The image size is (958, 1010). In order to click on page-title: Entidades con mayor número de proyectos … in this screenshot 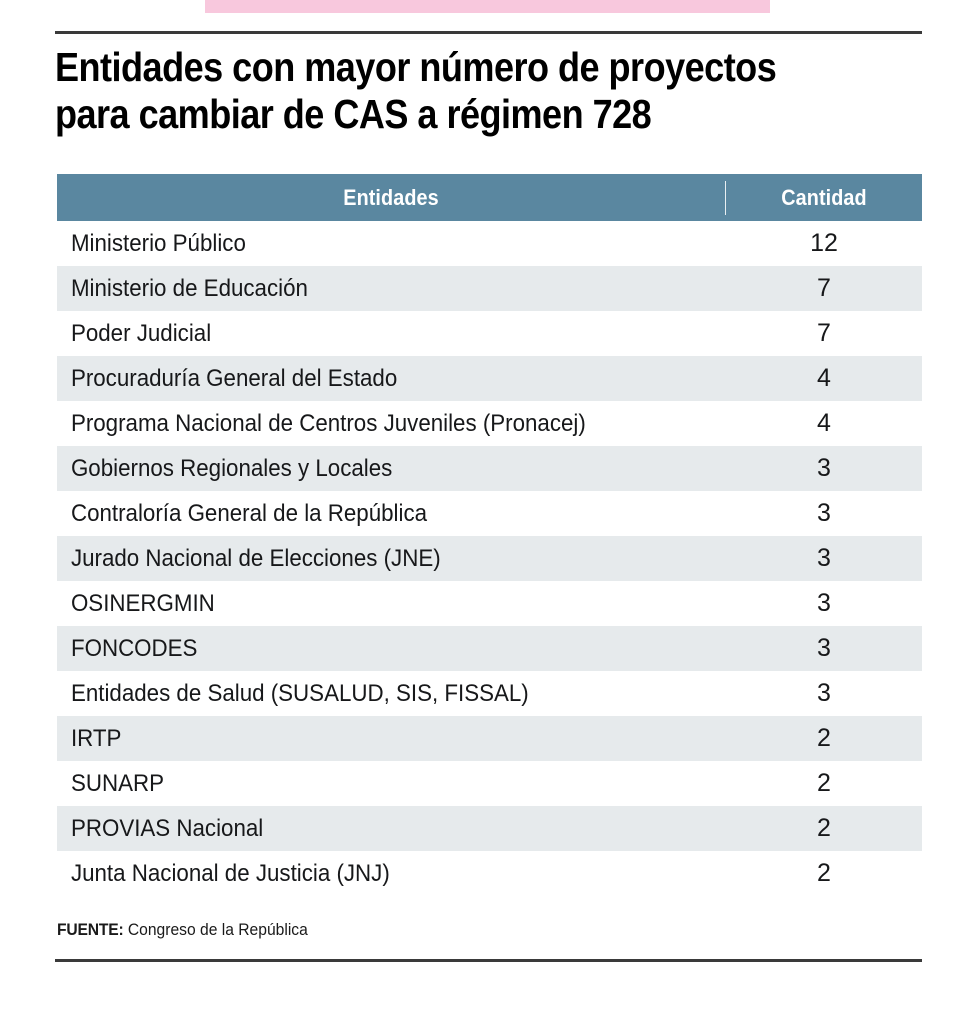, I will do `click(442, 91)`.